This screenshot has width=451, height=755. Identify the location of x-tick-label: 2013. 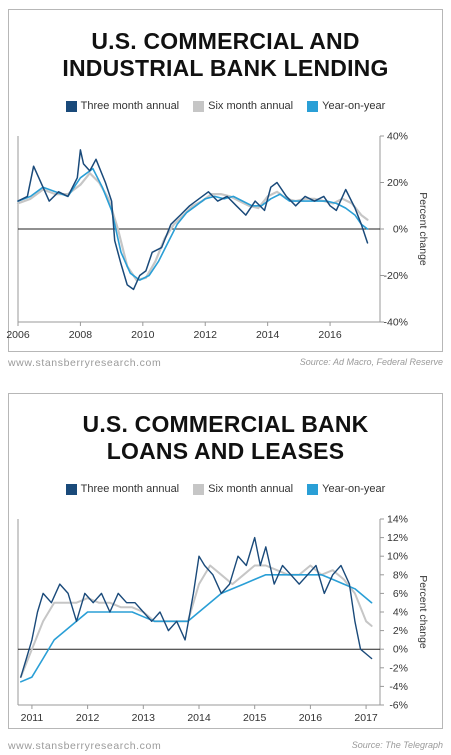
(144, 718).